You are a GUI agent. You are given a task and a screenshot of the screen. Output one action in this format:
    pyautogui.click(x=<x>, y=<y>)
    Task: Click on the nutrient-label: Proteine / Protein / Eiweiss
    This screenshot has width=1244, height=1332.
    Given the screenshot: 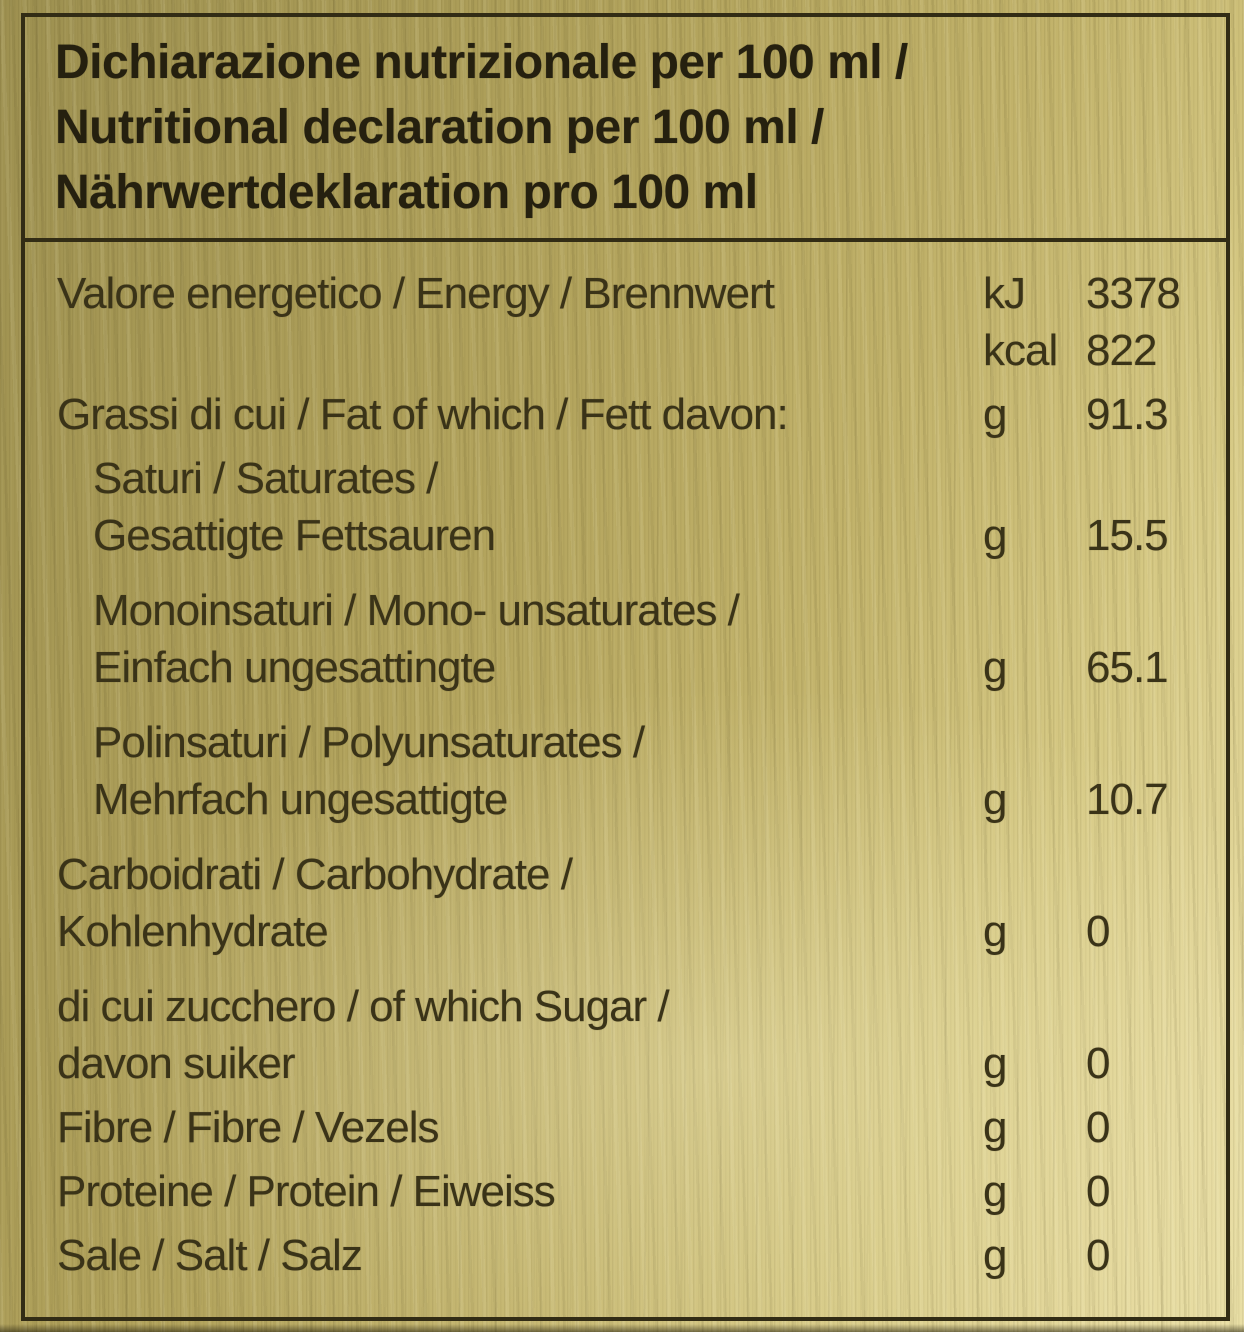 What is the action you would take?
    pyautogui.click(x=306, y=1191)
    